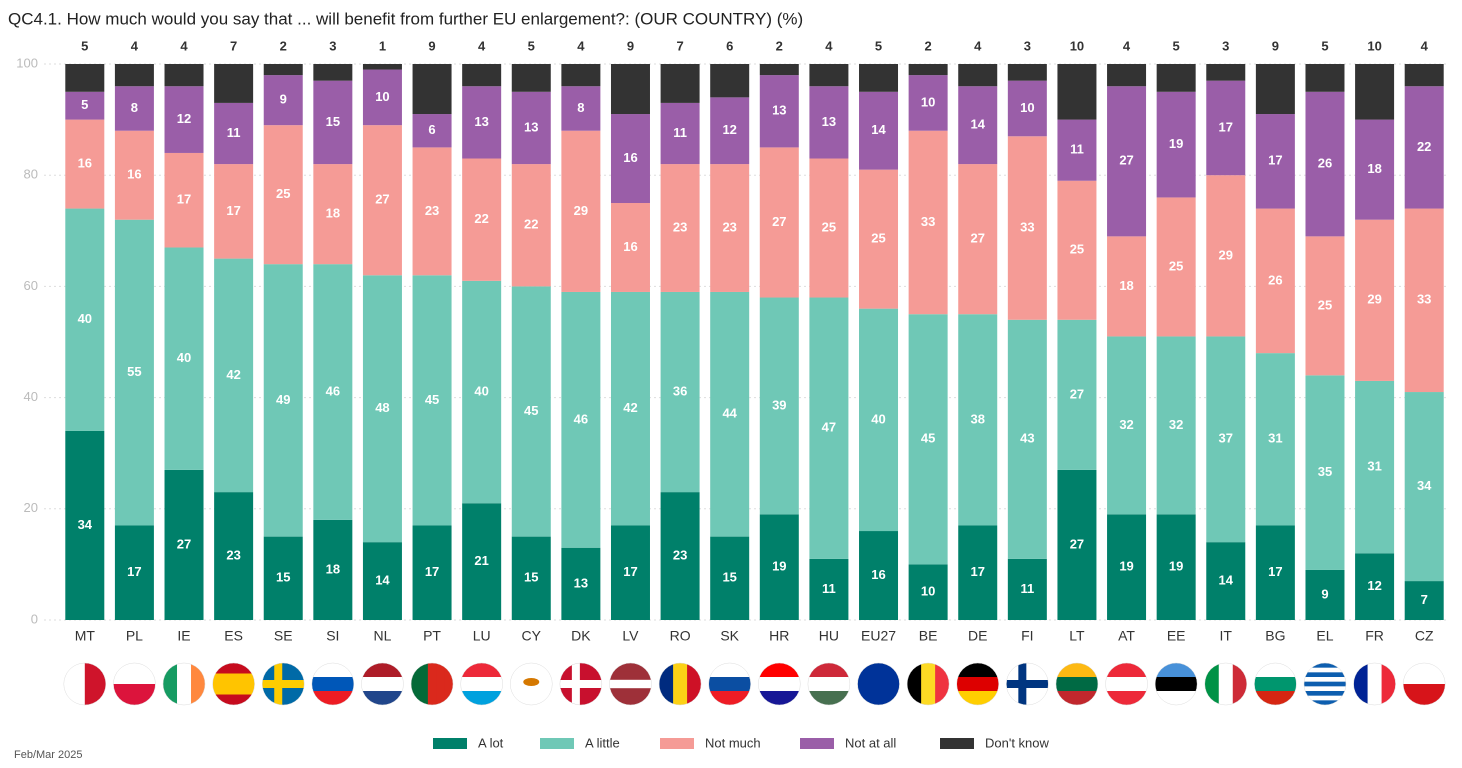 This screenshot has height=768, width=1462. I want to click on y-tick-label: 60, so click(31, 285).